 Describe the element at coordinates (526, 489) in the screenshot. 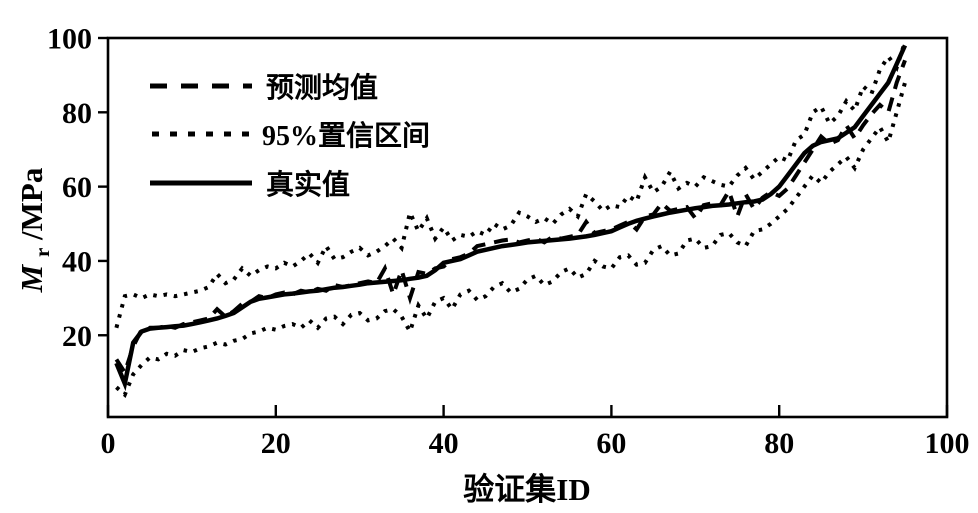

I see `x-axis-title: 验证集ID` at that location.